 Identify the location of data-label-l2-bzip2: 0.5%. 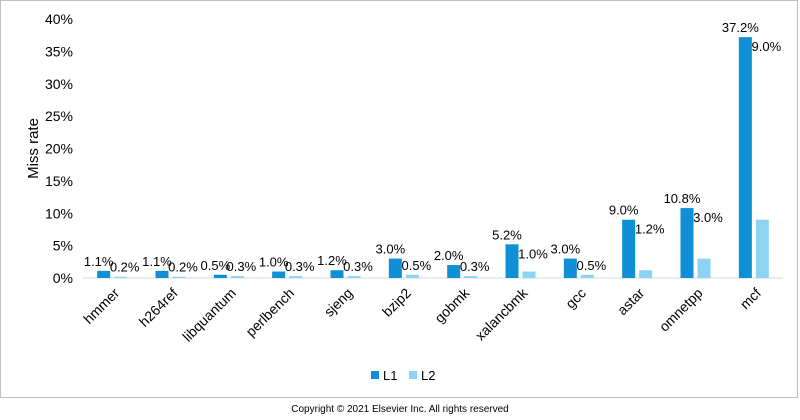
(417, 265).